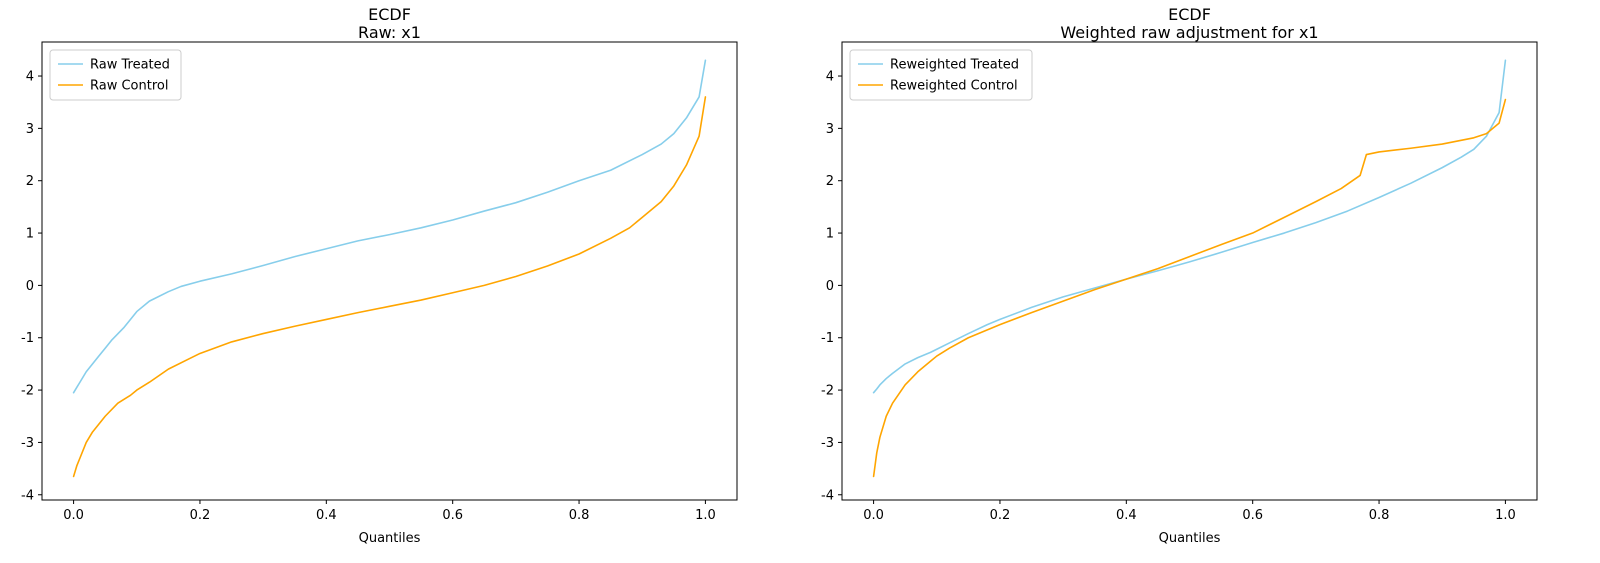 This screenshot has width=1600, height=563. Describe the element at coordinates (1189, 32) in the screenshot. I see `chart-subtitle: Weighted raw adjustment for x1` at that location.